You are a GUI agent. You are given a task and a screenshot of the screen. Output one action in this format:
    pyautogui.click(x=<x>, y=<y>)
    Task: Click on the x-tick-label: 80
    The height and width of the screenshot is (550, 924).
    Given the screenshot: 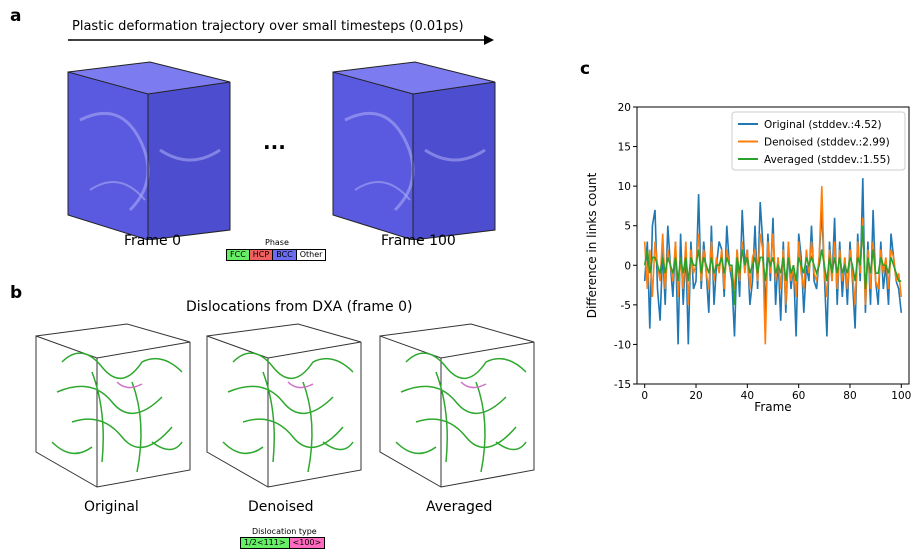 What is the action you would take?
    pyautogui.click(x=849, y=396)
    